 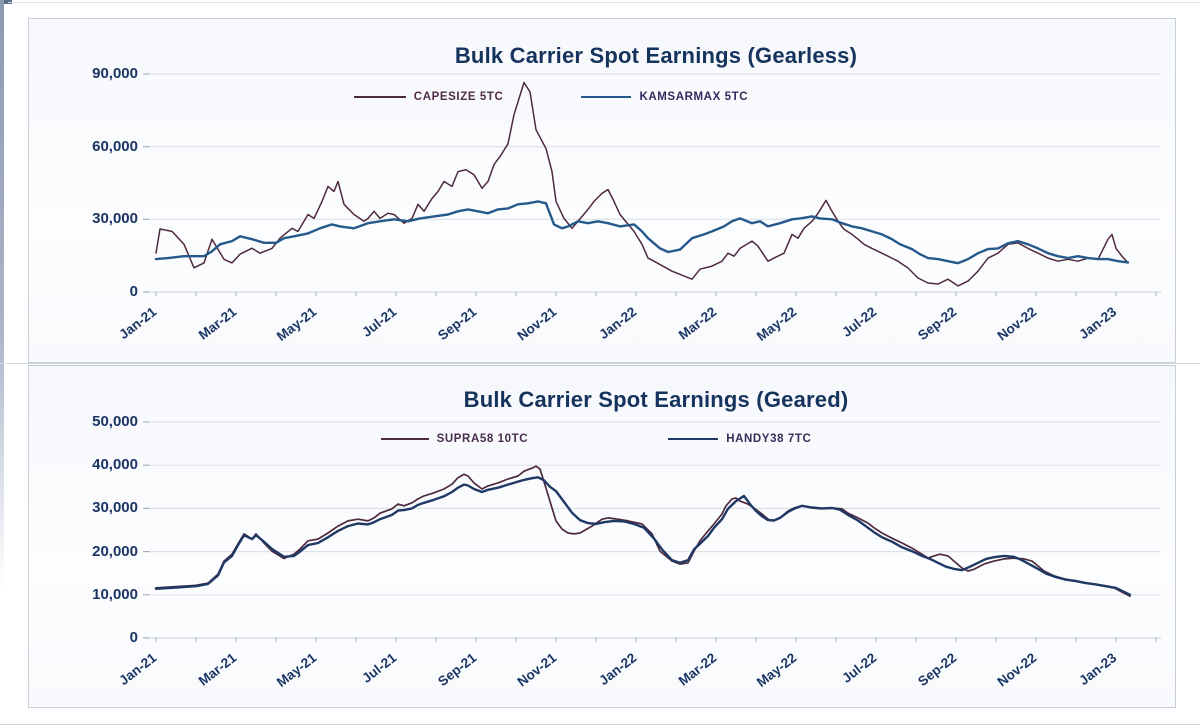 I want to click on y-tick-label: 60,000, so click(x=115, y=146).